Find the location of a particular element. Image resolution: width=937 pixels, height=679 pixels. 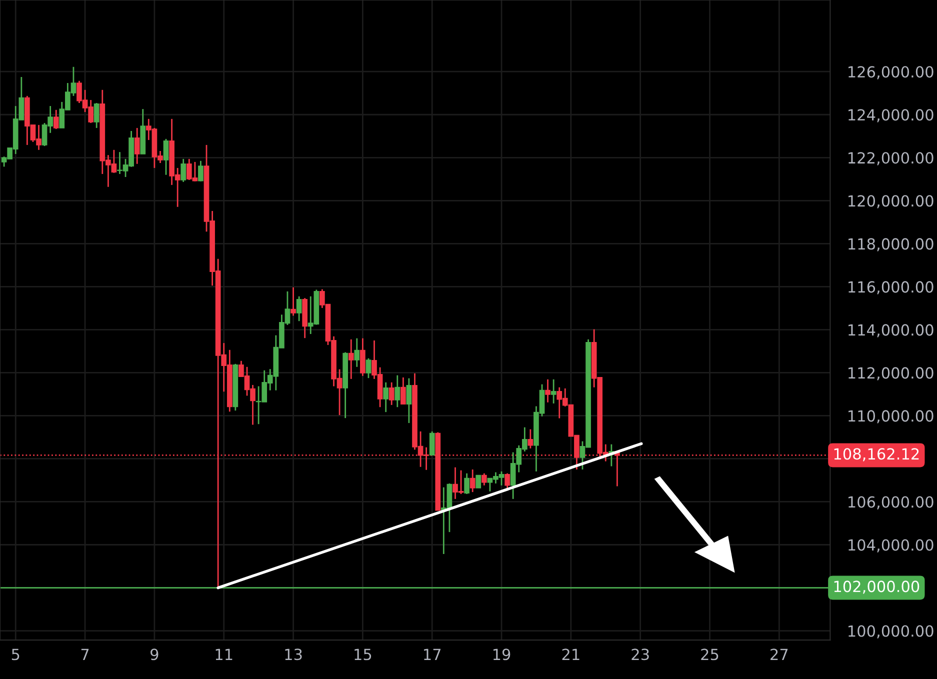

y-tick-label: 120,000.00 is located at coordinates (891, 201).